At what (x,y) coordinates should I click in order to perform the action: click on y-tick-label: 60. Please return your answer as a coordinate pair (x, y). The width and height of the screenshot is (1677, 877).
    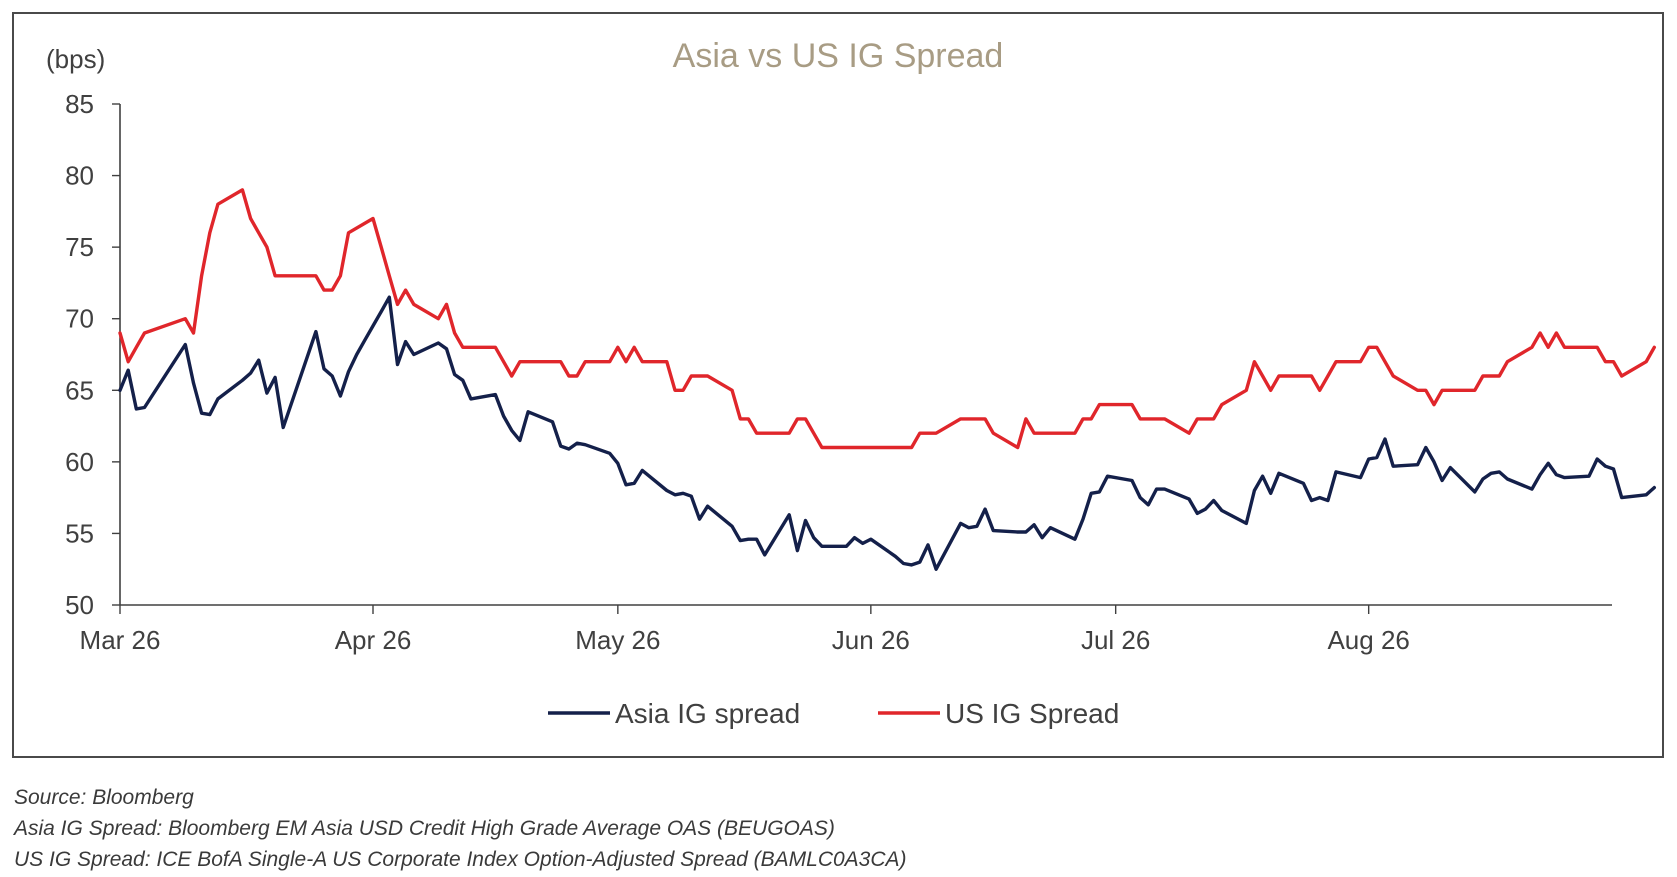
    Looking at the image, I should click on (79, 462).